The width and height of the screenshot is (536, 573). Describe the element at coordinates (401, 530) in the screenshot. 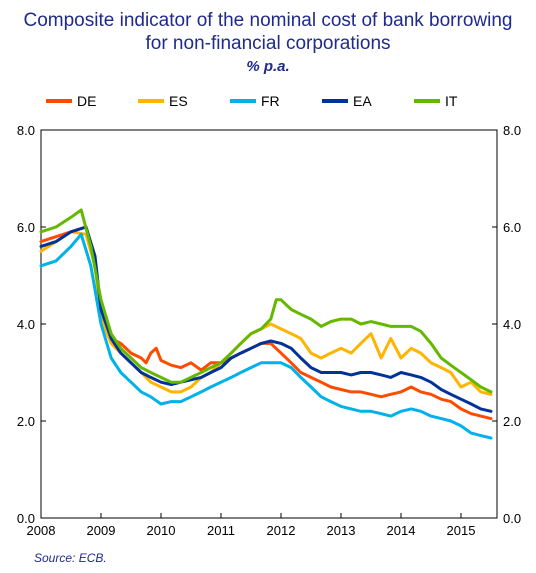

I see `x-tick-label: 2014` at that location.